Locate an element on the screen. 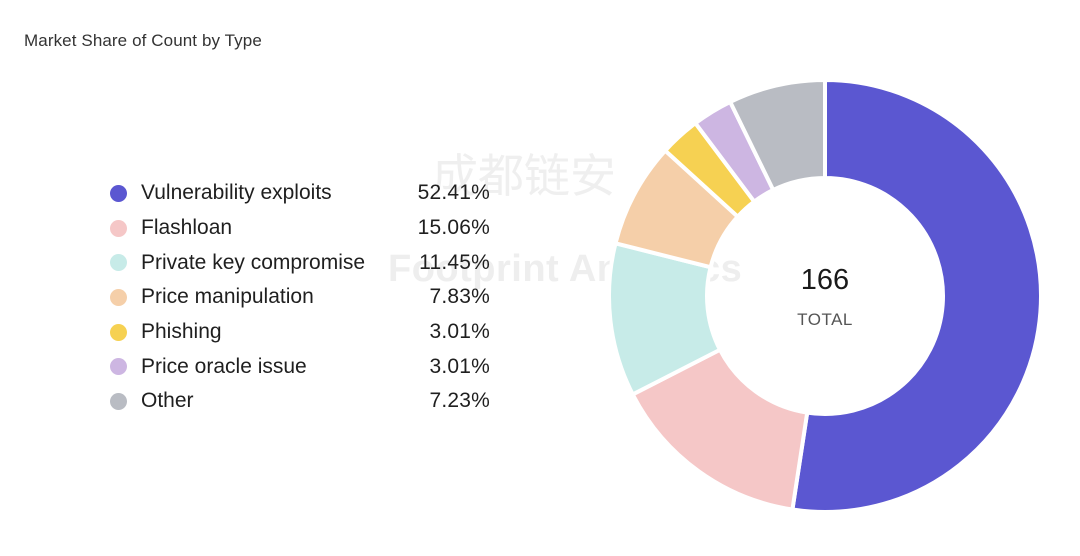  donut-center-label: TOTAL is located at coordinates (825, 319).